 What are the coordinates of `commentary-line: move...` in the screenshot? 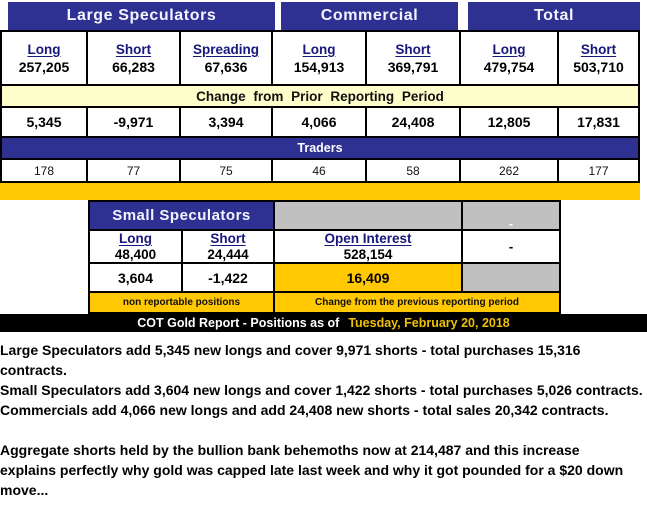 It's located at (24, 490).